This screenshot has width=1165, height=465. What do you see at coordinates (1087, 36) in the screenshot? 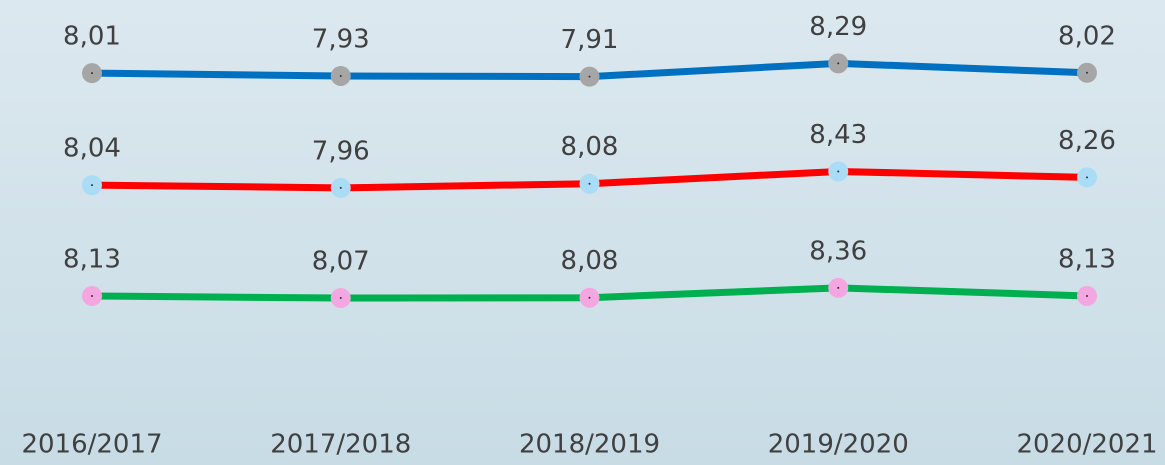
I see `data-label: 8,02` at bounding box center [1087, 36].